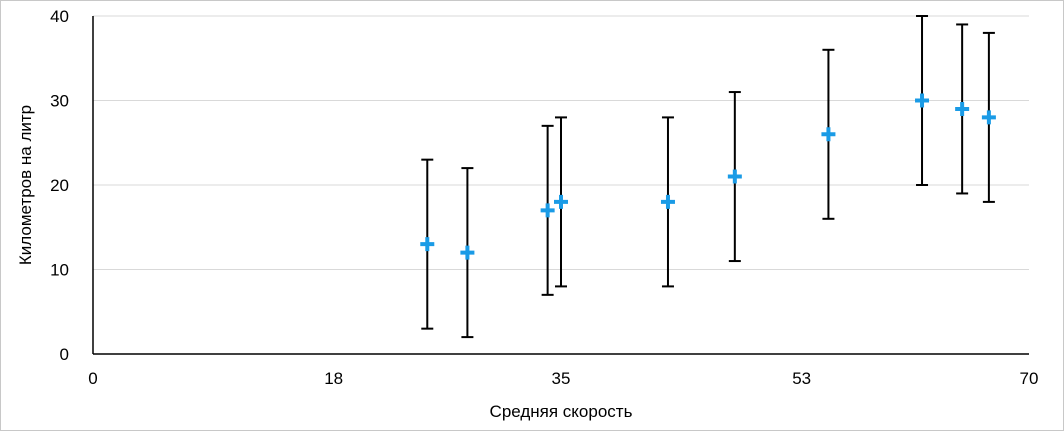 Image resolution: width=1064 pixels, height=431 pixels. What do you see at coordinates (59, 16) in the screenshot?
I see `y-tick-label: 40` at bounding box center [59, 16].